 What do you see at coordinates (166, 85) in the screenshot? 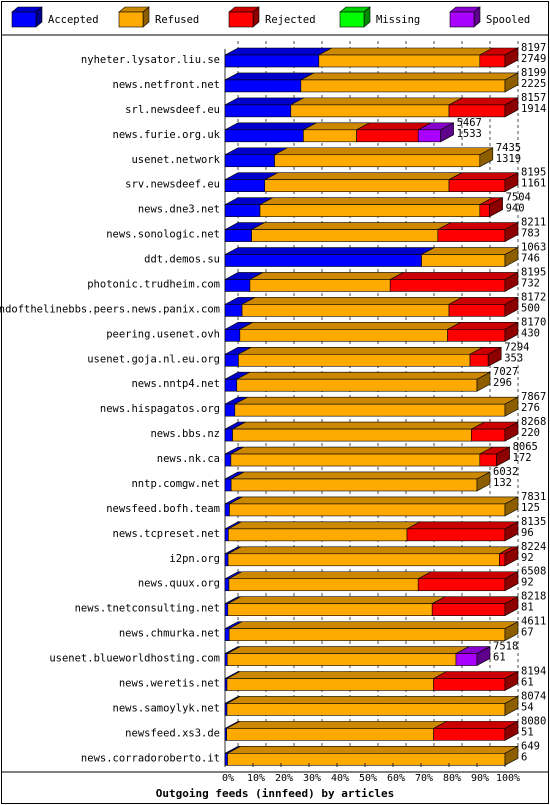
I see `category-label: news.netfront.net` at bounding box center [166, 85].